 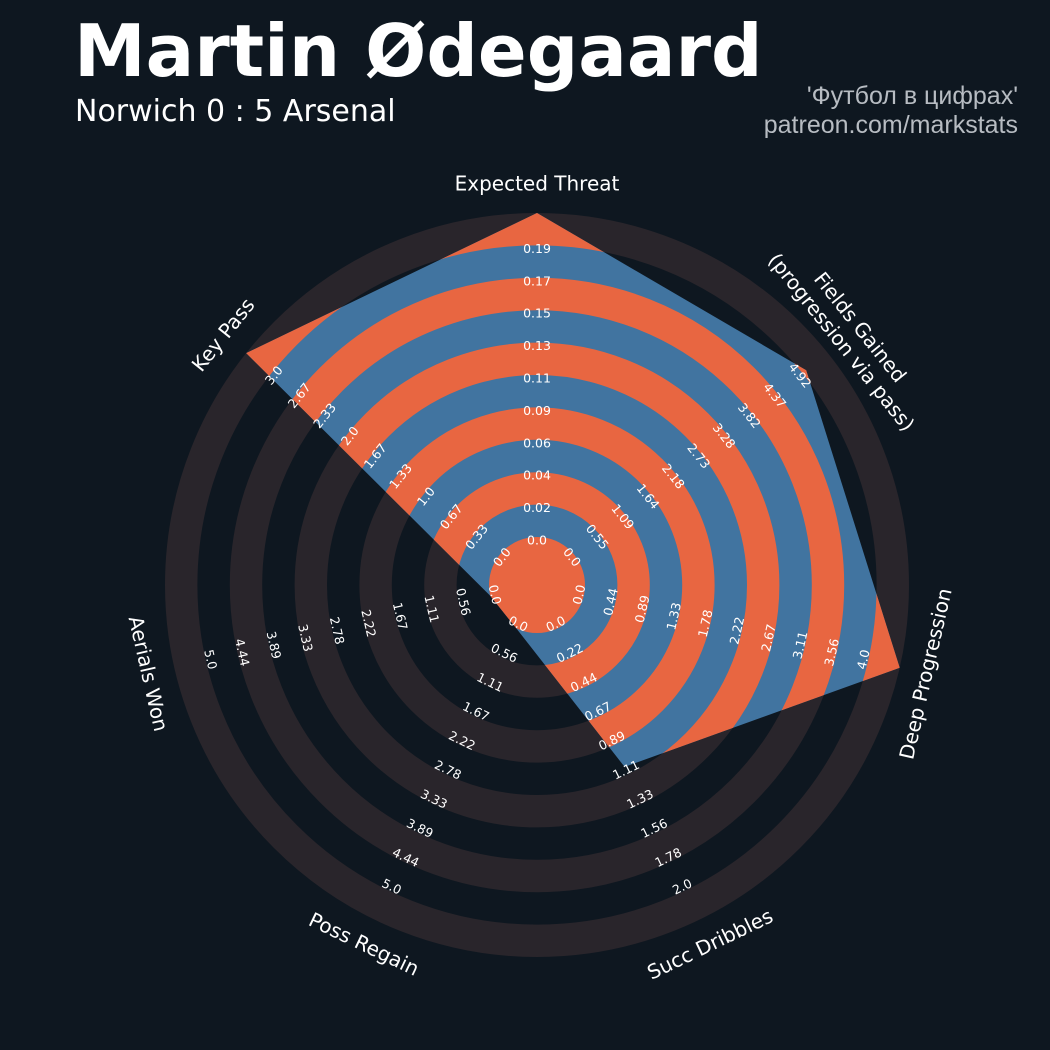 What do you see at coordinates (912, 96) in the screenshot?
I see `credit-source: 'Футбол в цифрах'` at bounding box center [912, 96].